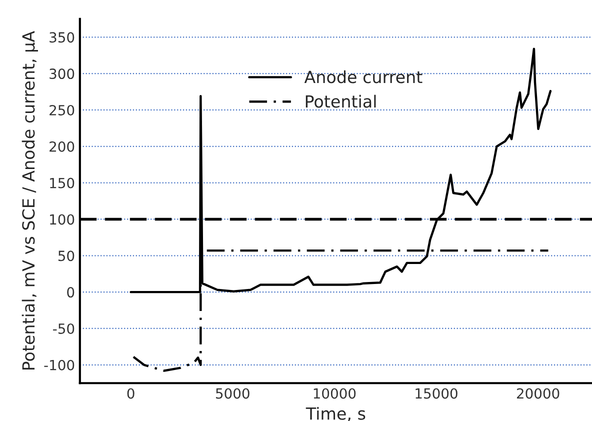 This screenshot has height=421, width=592. Describe the element at coordinates (59, 365) in the screenshot. I see `y-tick-label: -100` at that location.